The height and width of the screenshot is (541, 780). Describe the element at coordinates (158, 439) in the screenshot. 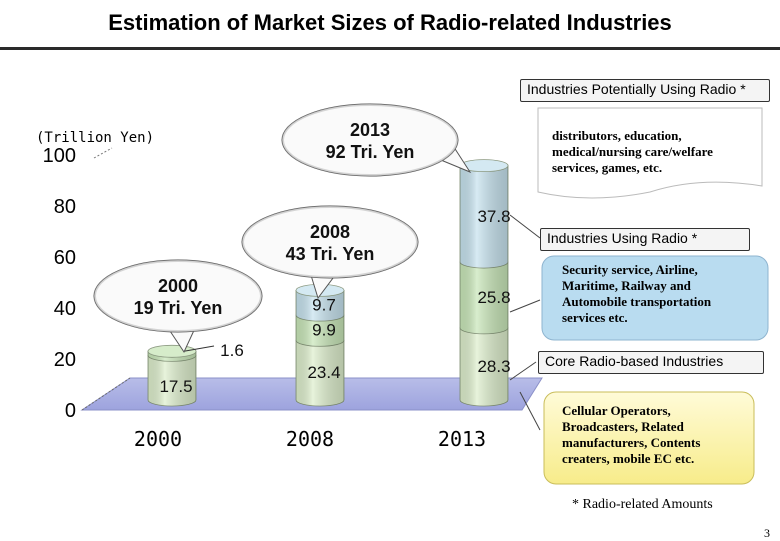

I see `x-tick-label: 2000` at that location.